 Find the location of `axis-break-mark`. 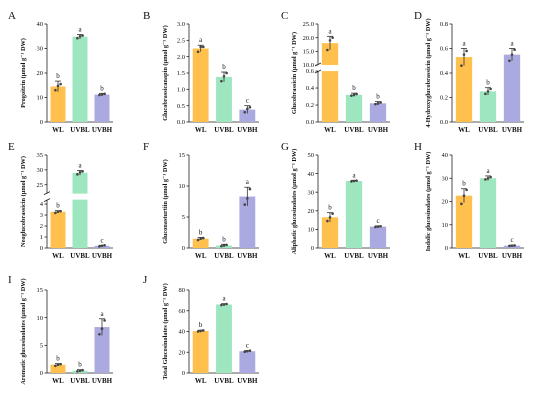

axis-break-mark is located at coordinates (318, 64).